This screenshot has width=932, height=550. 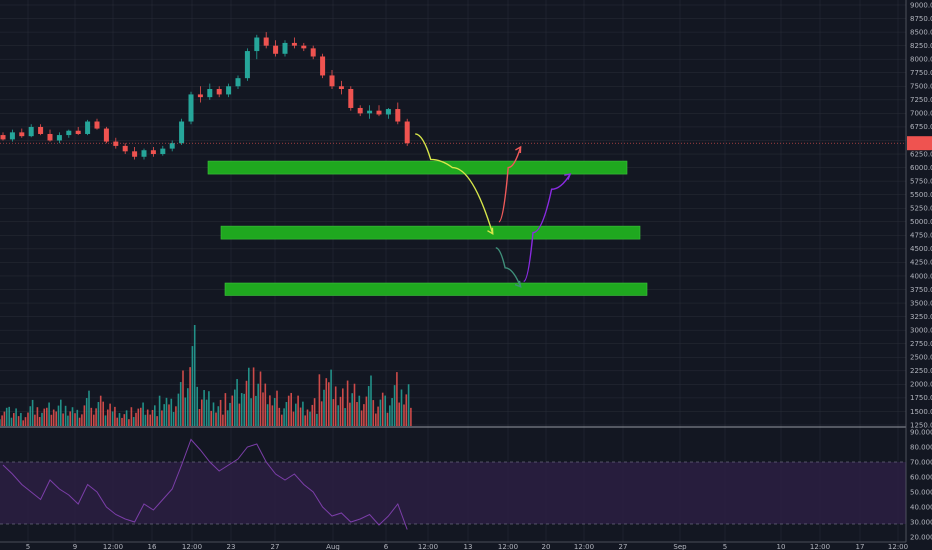 What do you see at coordinates (921, 447) in the screenshot?
I see `rsi-tick-label: 80.0000` at bounding box center [921, 447].